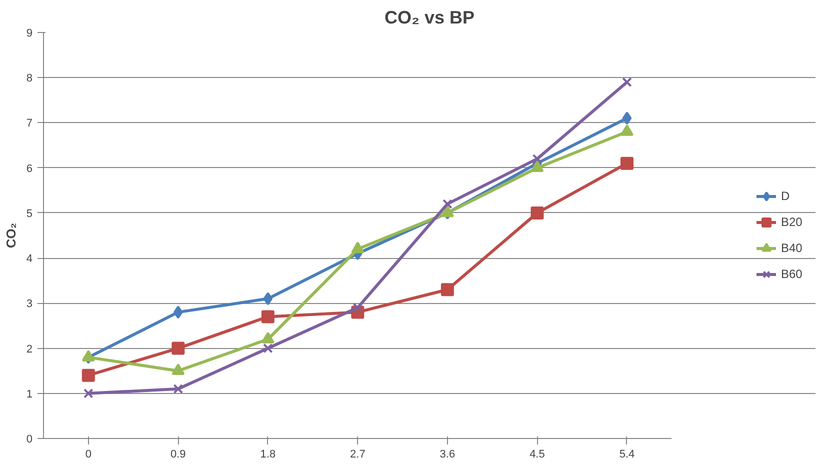  I want to click on y-tick-label: 9, so click(29, 34).